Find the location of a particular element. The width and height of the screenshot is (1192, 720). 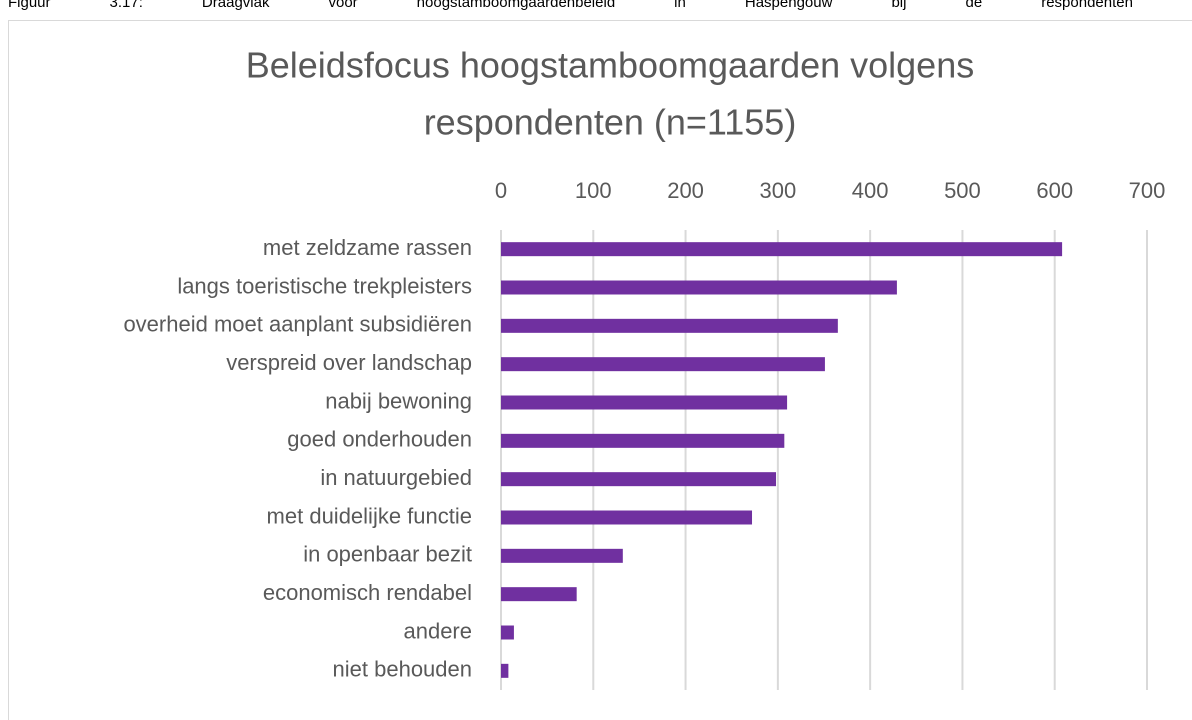

chart-title: respondenten (n=1155) is located at coordinates (610, 122).